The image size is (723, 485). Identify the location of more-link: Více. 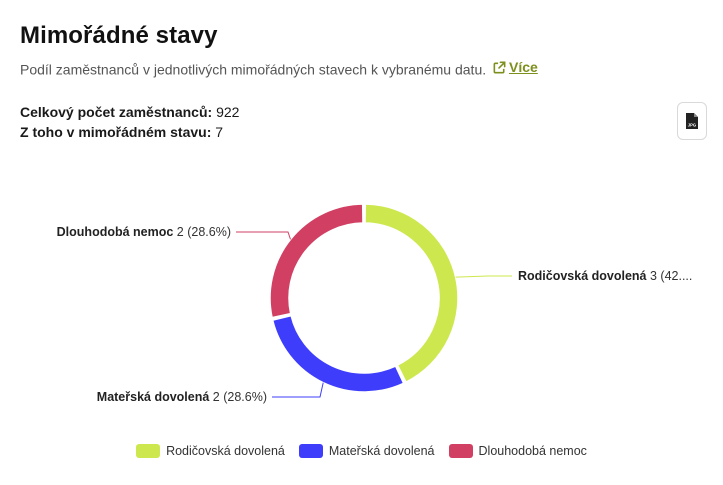
(515, 67).